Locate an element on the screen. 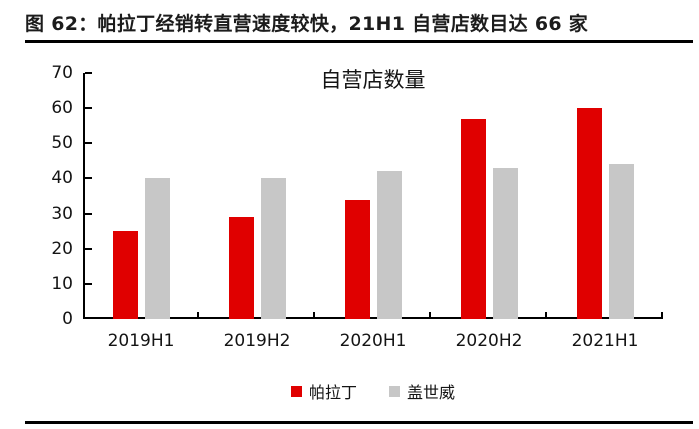 This screenshot has width=699, height=429. x-tick-label: 2021H1 is located at coordinates (605, 341).